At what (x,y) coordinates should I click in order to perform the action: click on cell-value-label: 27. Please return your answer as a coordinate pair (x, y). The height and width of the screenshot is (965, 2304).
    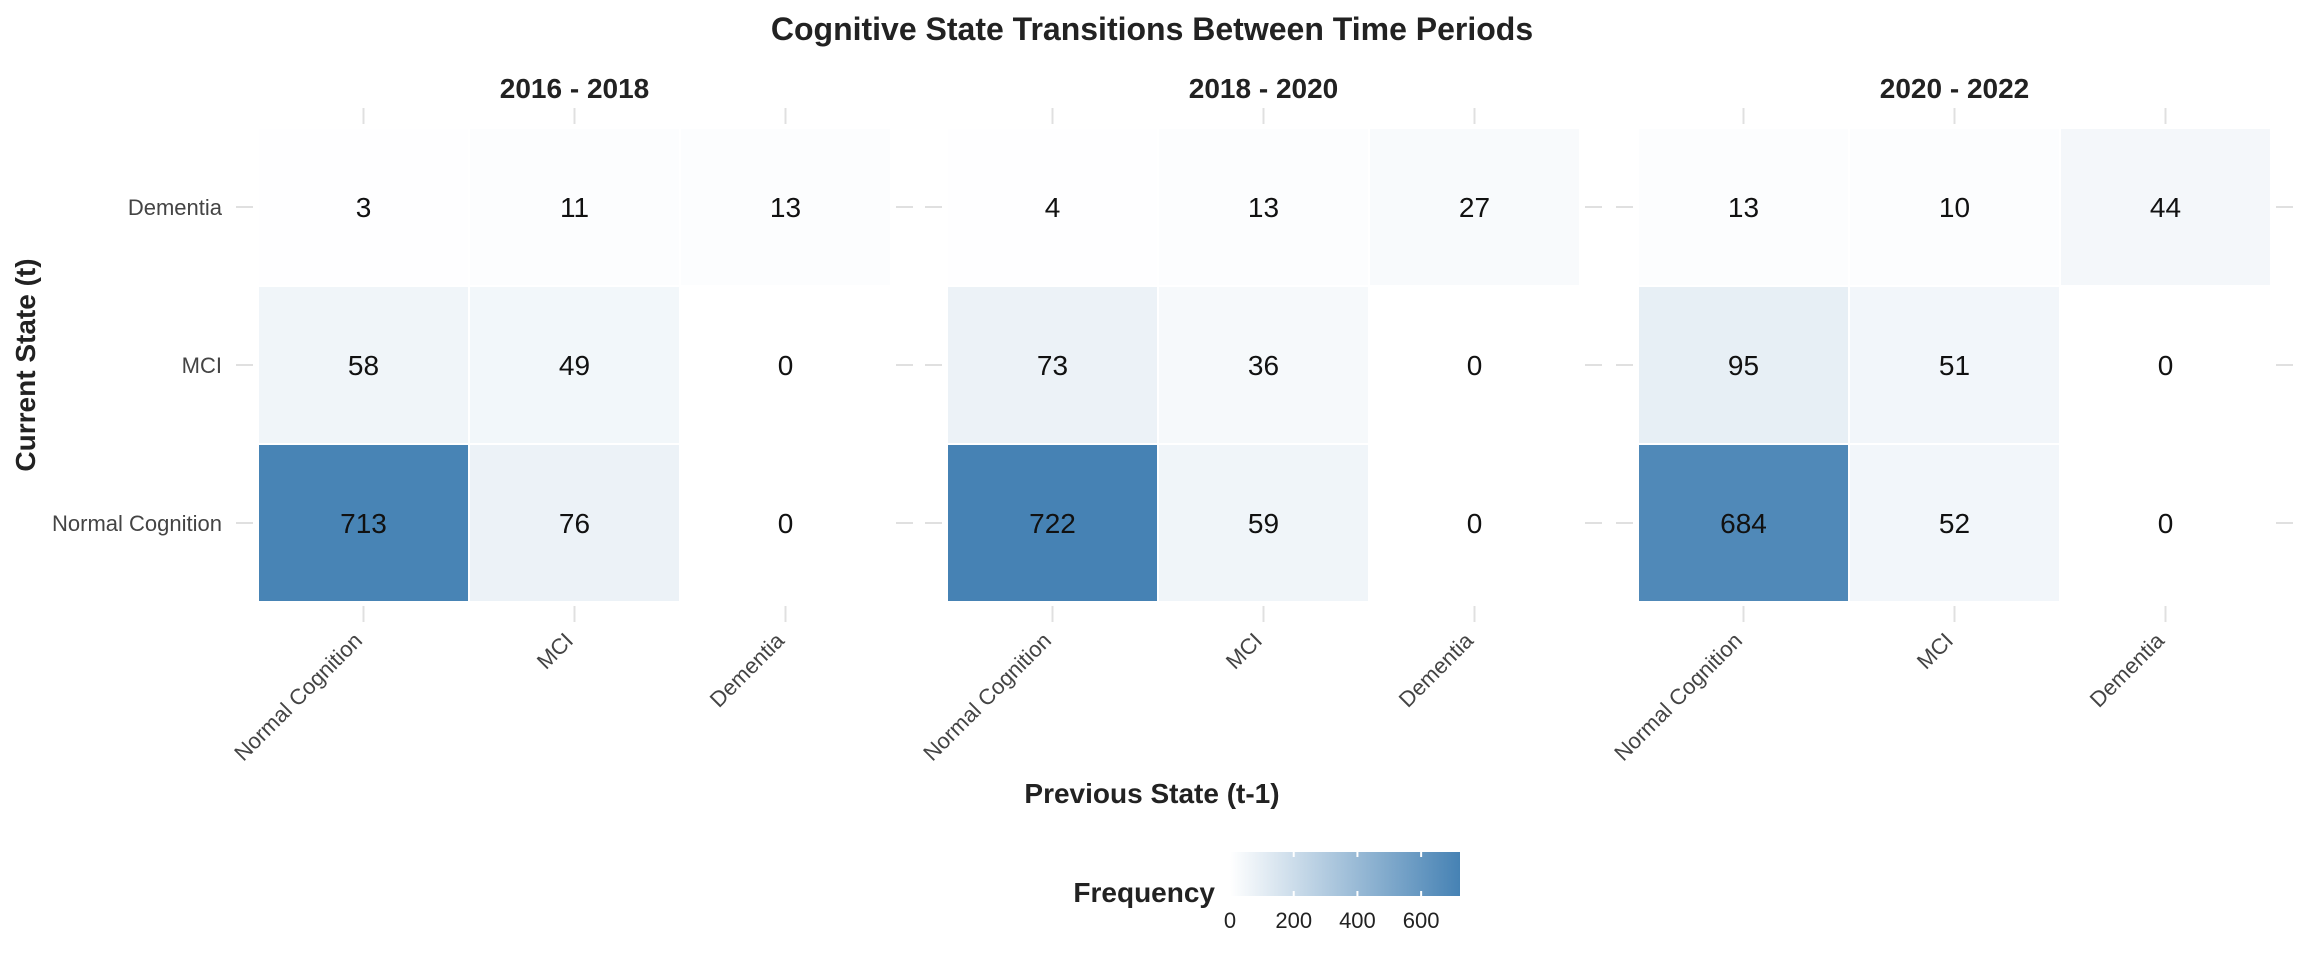
    Looking at the image, I should click on (1474, 207).